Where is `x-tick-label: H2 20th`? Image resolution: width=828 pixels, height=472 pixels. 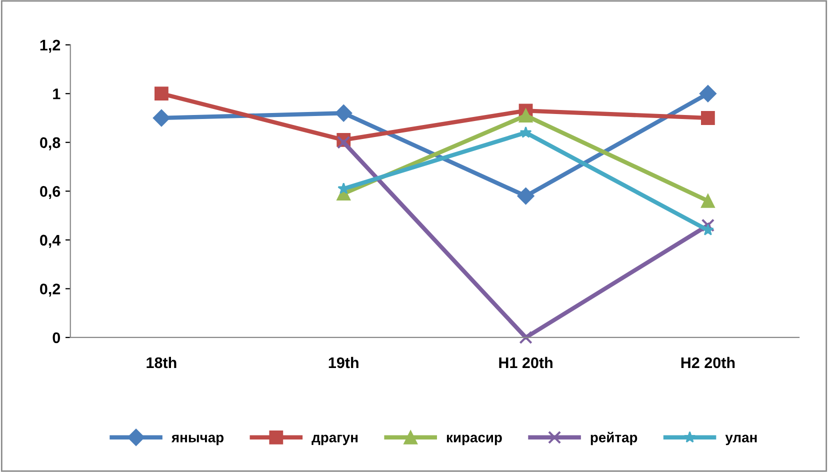 x-tick-label: H2 20th is located at coordinates (708, 362).